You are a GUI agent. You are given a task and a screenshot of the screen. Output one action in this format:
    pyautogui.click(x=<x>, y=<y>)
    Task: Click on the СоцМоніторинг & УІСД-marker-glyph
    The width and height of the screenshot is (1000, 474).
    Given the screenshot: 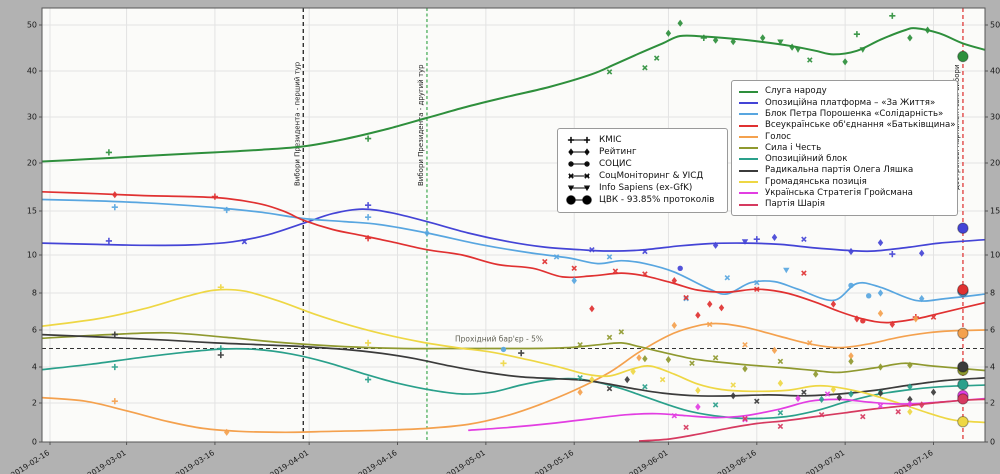 What is the action you would take?
    pyautogui.click(x=579, y=176)
    